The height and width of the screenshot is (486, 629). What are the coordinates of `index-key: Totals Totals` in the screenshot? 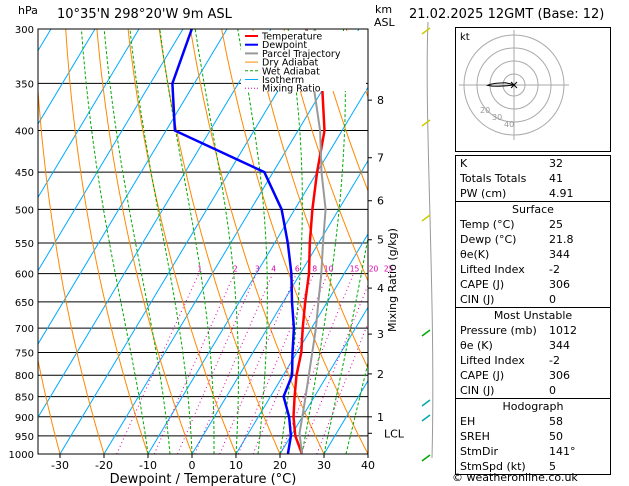 It's located at (493, 178).